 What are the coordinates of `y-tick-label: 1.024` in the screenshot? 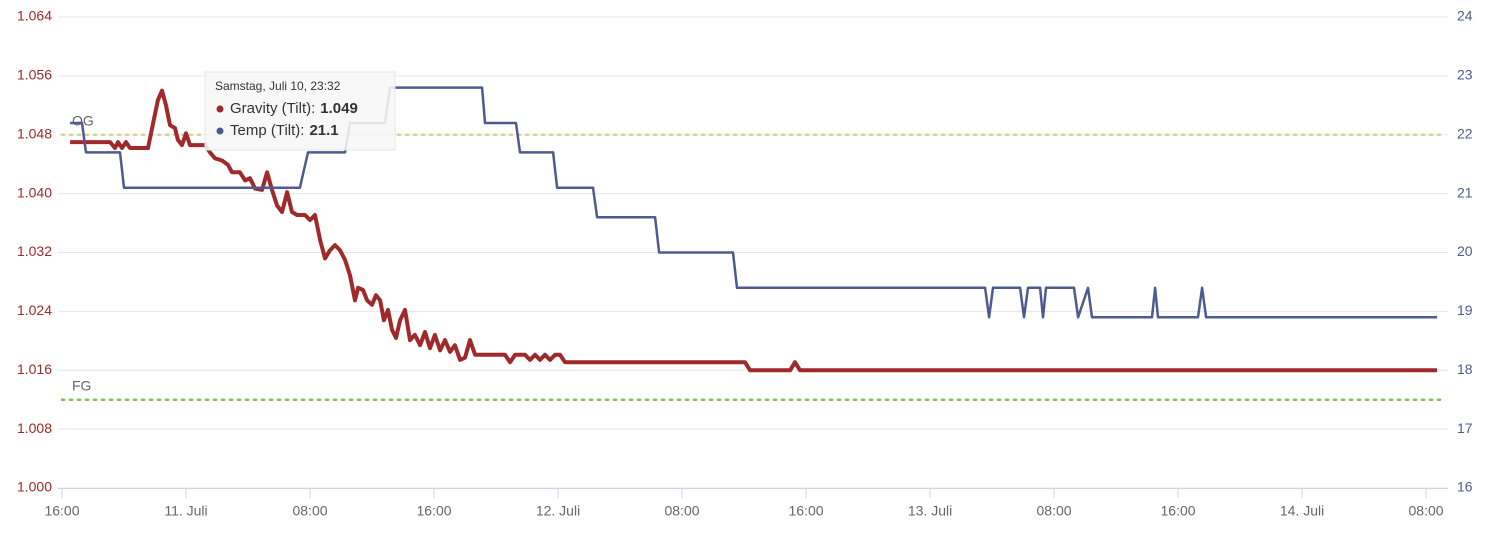 It's located at (34, 310).